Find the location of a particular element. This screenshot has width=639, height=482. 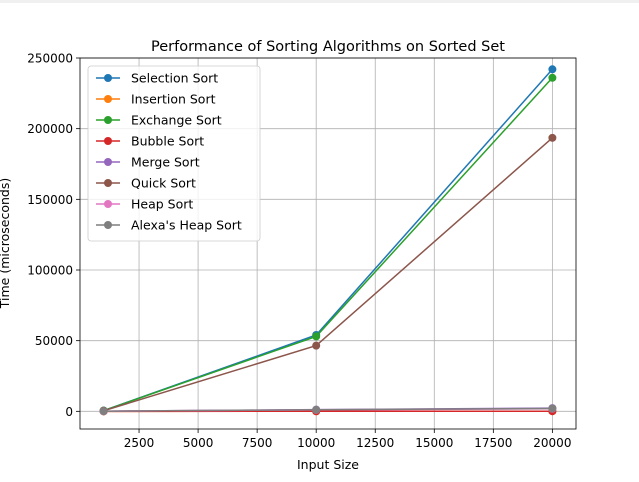

x-tick-label: 12500 is located at coordinates (375, 443).